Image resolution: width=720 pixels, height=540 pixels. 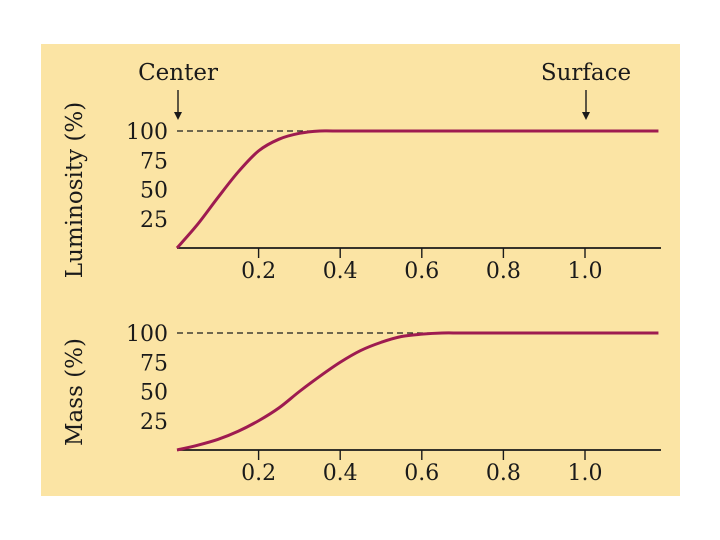 I want to click on series-line-luminosity, so click(x=417, y=189).